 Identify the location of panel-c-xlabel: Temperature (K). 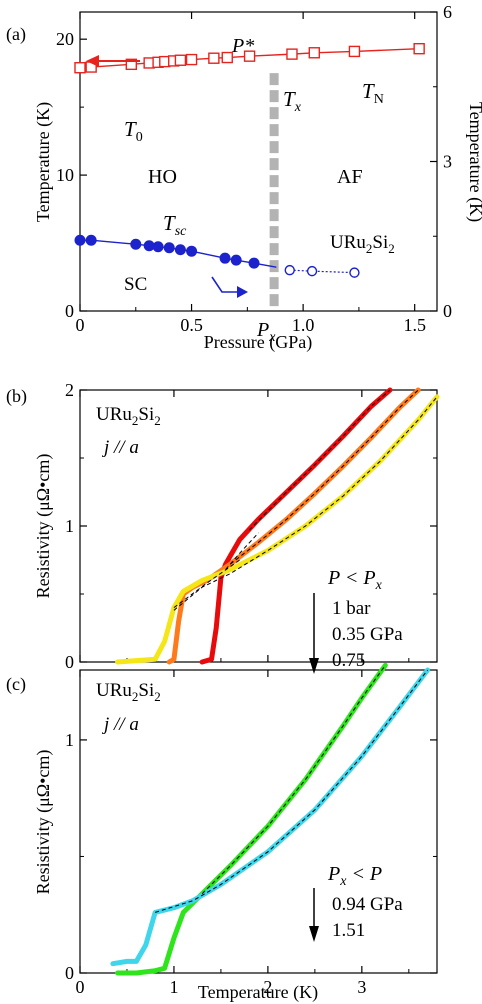
(258, 992).